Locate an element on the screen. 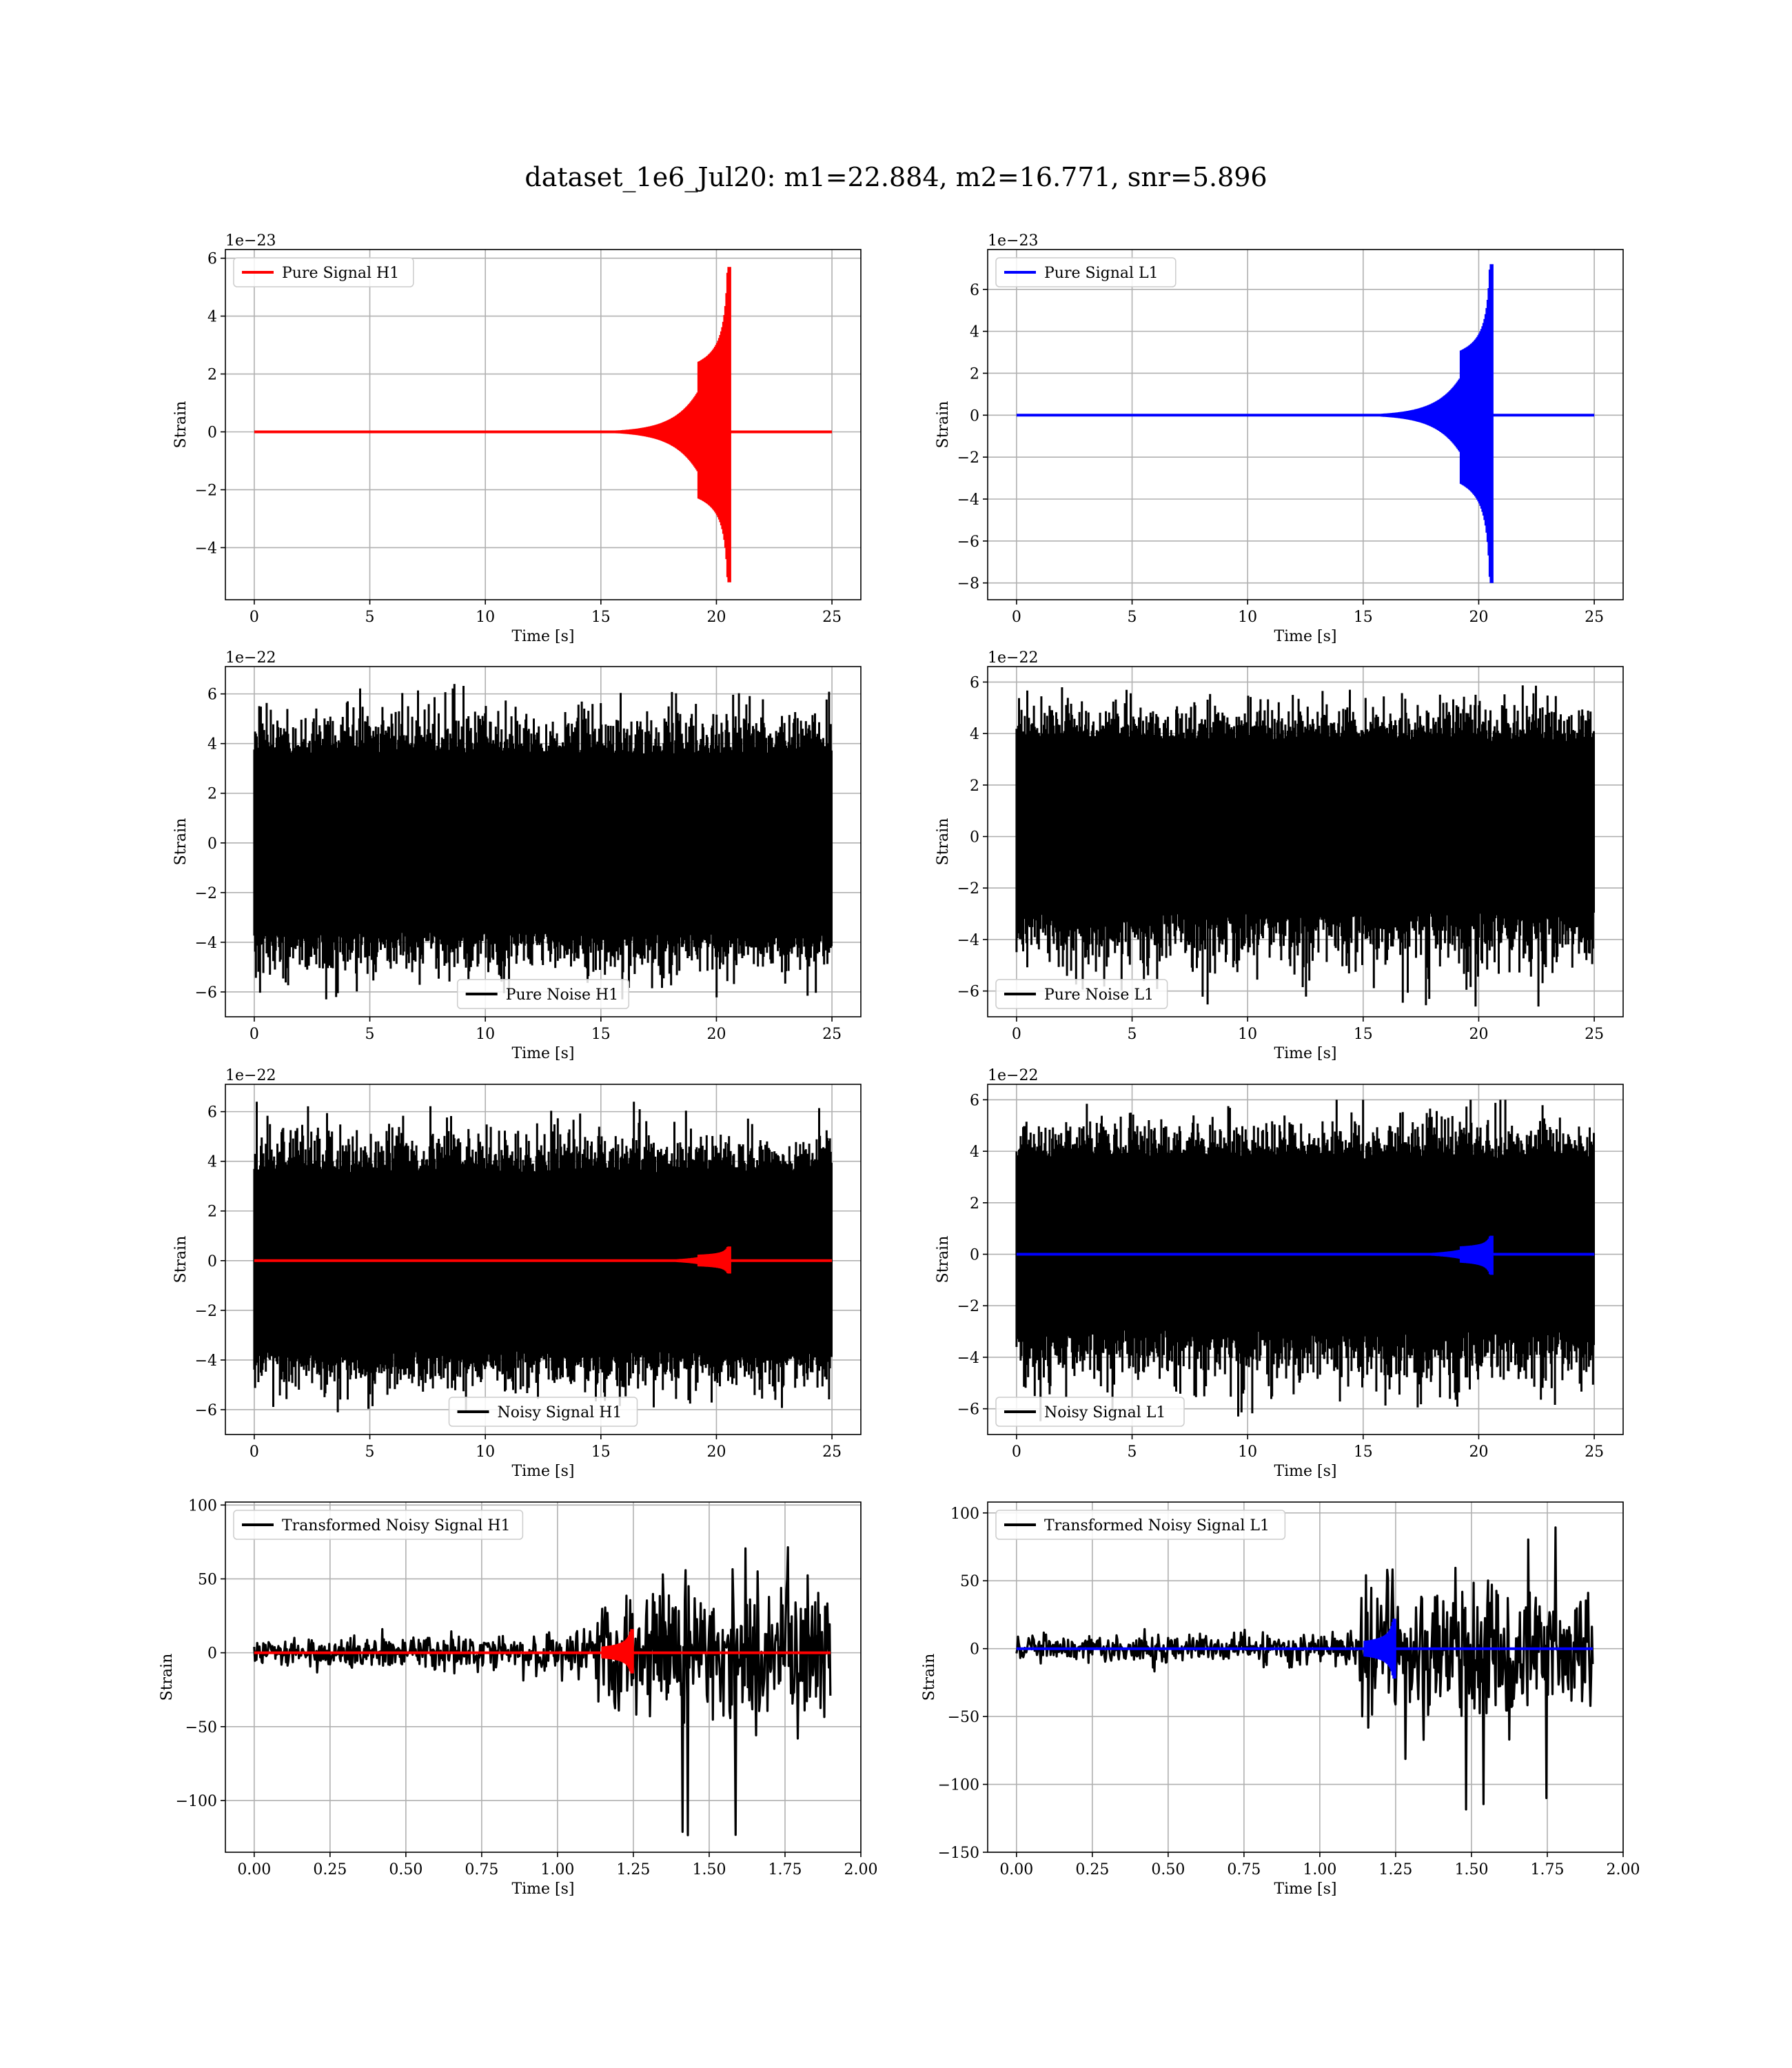 The height and width of the screenshot is (2068, 1792). x-tick-label: 10 is located at coordinates (486, 1034).